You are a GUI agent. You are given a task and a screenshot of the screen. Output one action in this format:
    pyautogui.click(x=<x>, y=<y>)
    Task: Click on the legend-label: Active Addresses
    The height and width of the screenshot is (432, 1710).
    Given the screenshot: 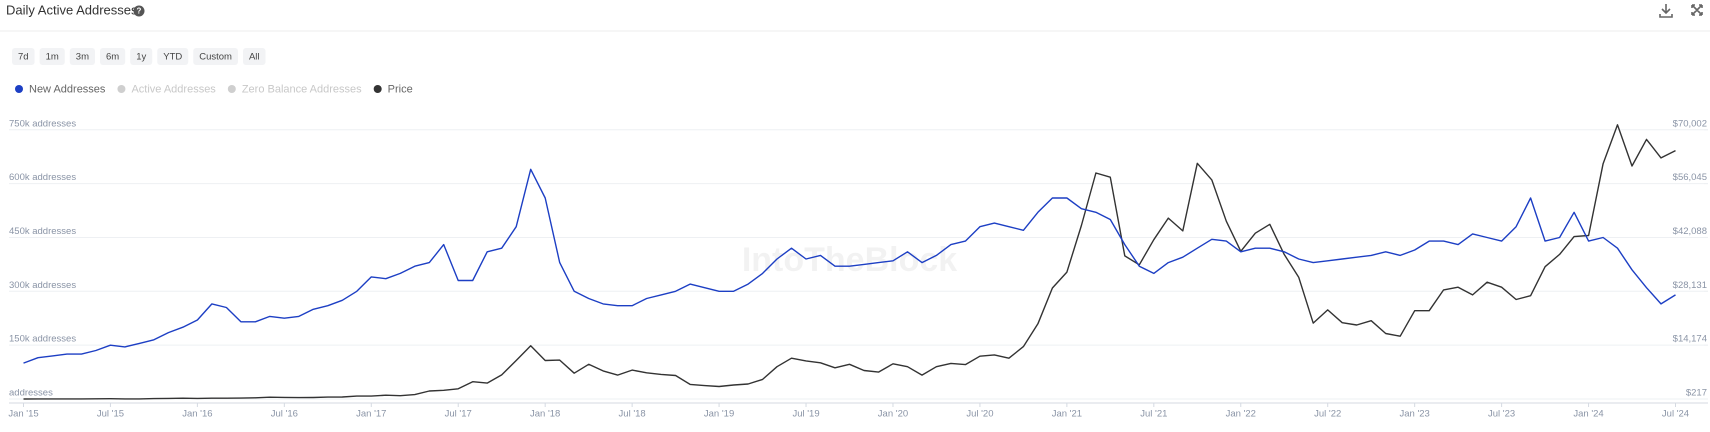 What is the action you would take?
    pyautogui.click(x=173, y=89)
    